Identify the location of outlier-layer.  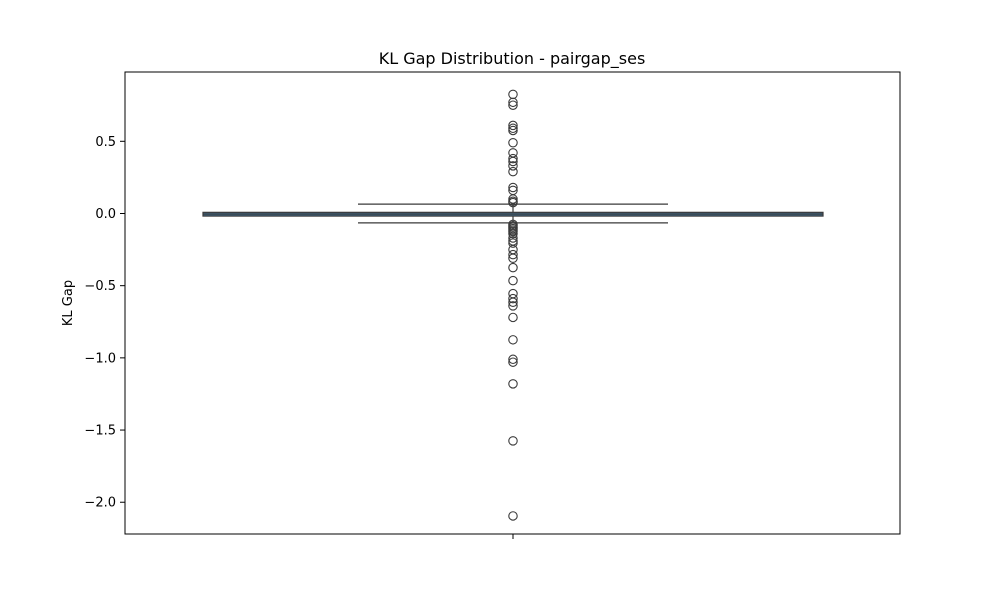
(513, 305).